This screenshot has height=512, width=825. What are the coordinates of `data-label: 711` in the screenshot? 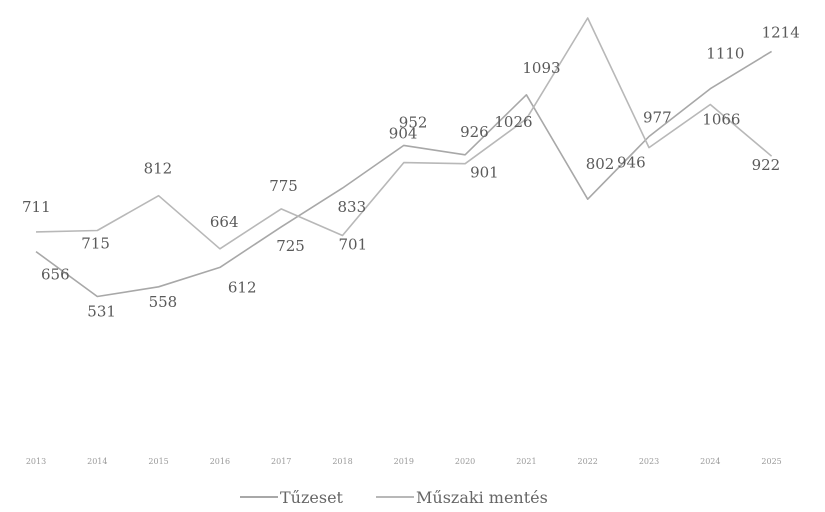 It's located at (36, 207).